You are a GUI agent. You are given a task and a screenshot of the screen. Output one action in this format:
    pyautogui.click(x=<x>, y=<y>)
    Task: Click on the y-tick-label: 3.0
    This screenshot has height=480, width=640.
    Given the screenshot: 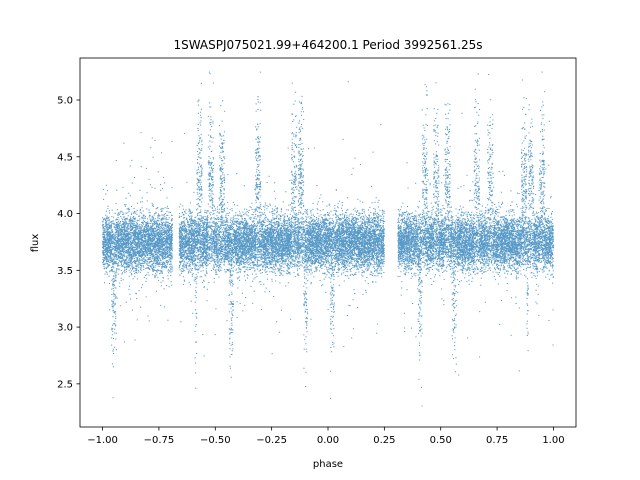 What is the action you would take?
    pyautogui.click(x=65, y=328)
    